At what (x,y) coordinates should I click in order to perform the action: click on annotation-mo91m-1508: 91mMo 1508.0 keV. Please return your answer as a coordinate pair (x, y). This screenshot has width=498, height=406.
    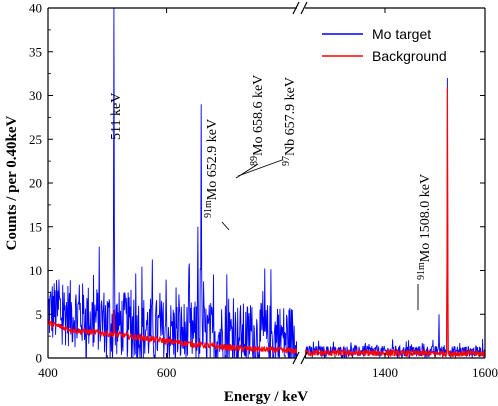
    Looking at the image, I should click on (425, 227).